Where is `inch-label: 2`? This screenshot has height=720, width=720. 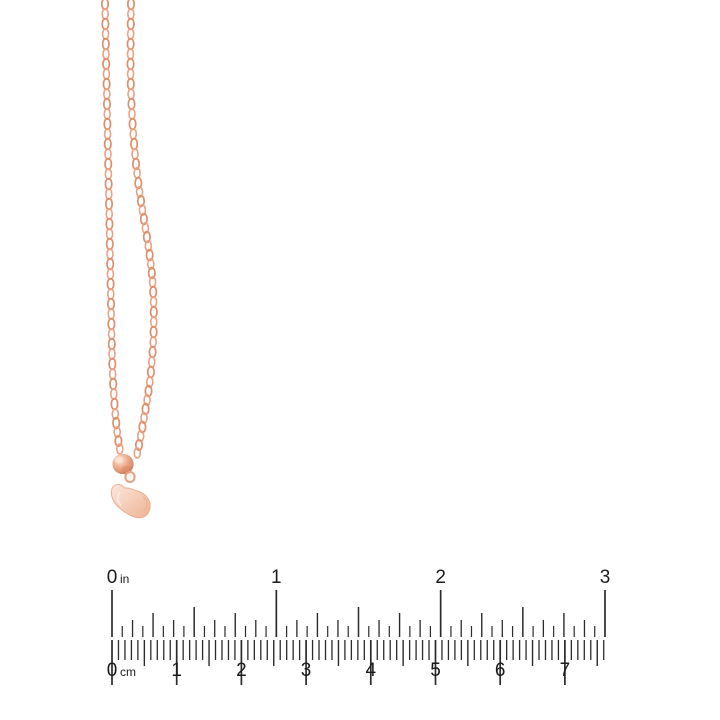 inch-label: 2 is located at coordinates (440, 577).